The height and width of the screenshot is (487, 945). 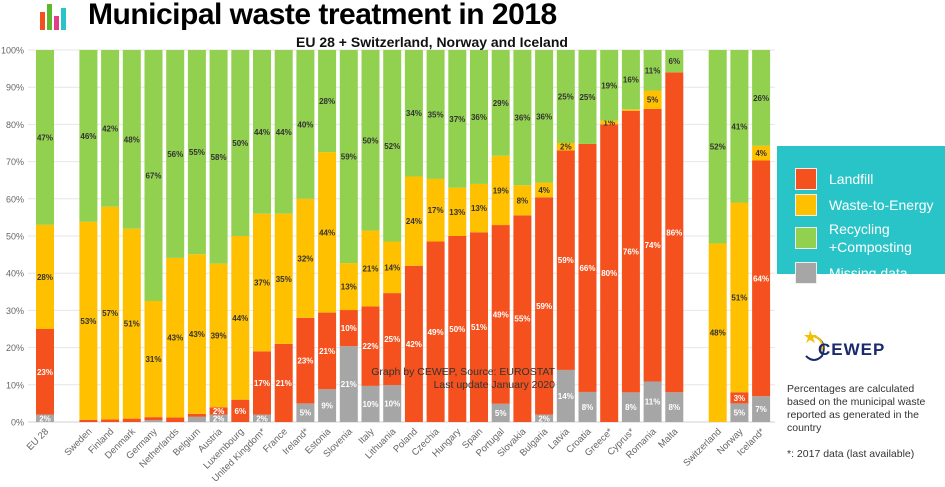 I want to click on data-label: 86%, so click(x=674, y=232).